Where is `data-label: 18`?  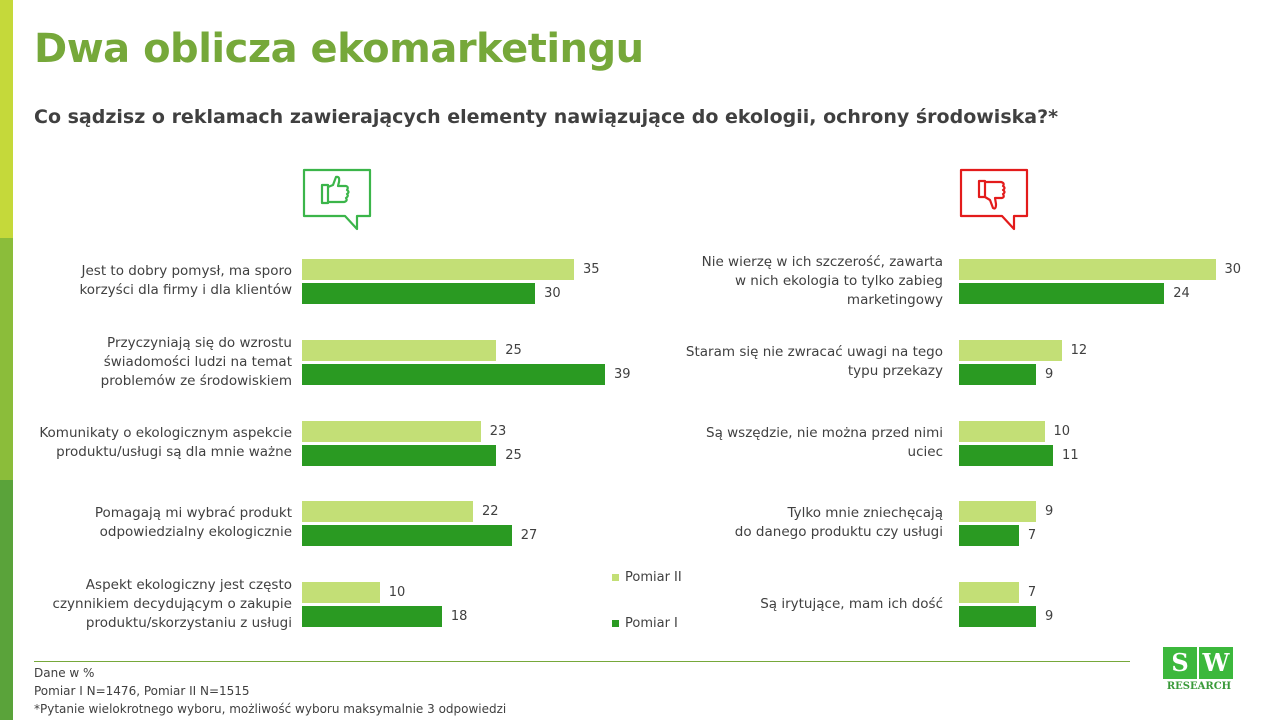
data-label: 18 is located at coordinates (459, 616).